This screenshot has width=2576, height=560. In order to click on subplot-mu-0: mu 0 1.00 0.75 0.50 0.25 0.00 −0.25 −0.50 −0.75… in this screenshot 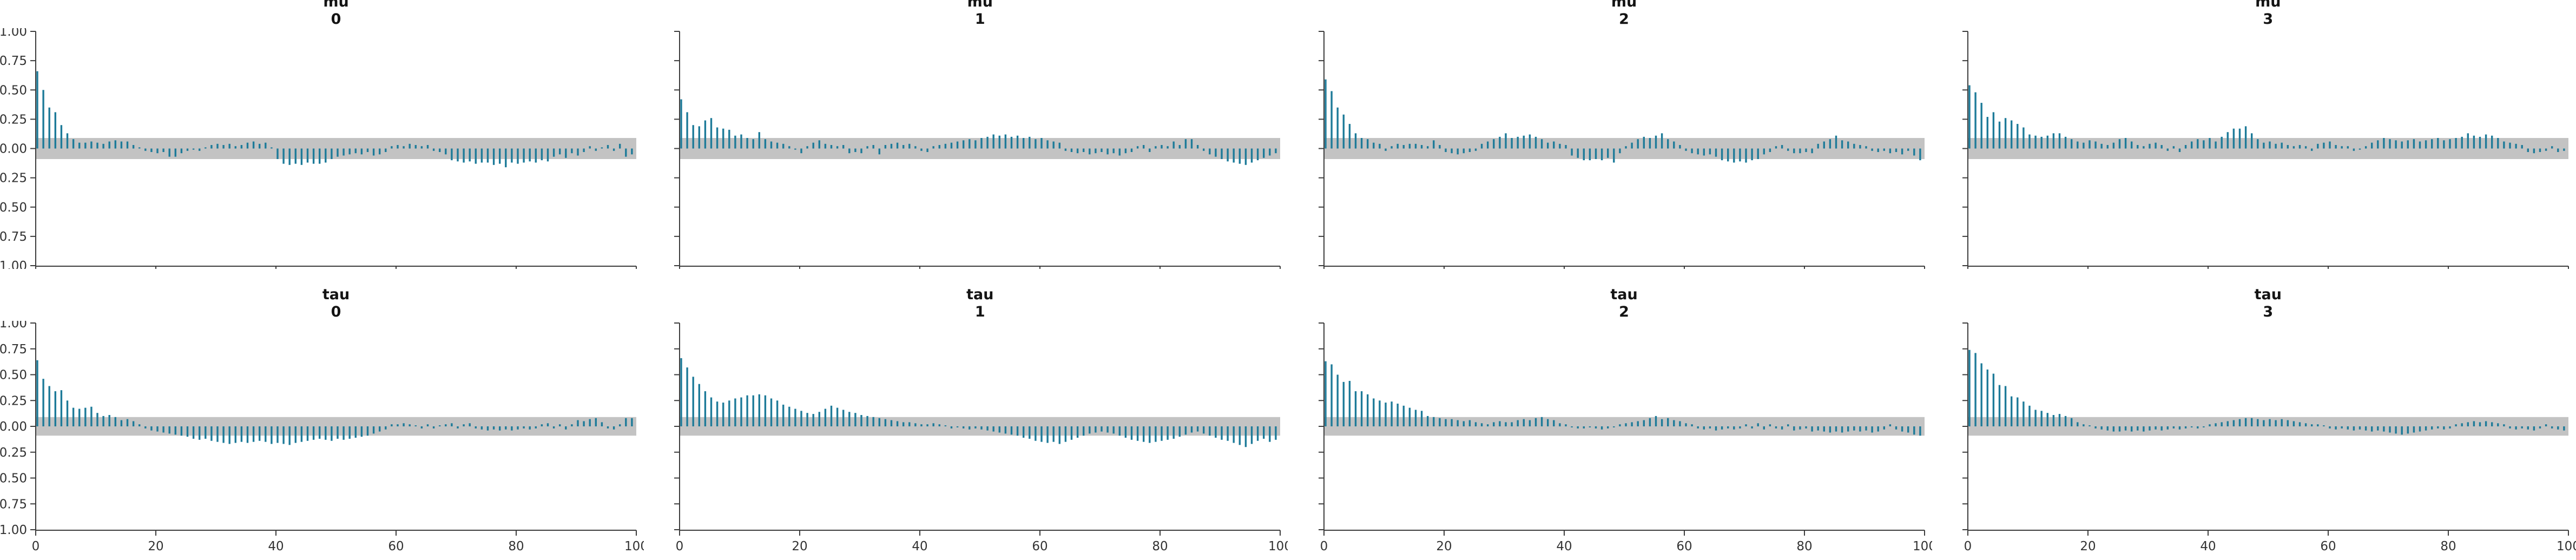, I will do `click(322, 134)`.